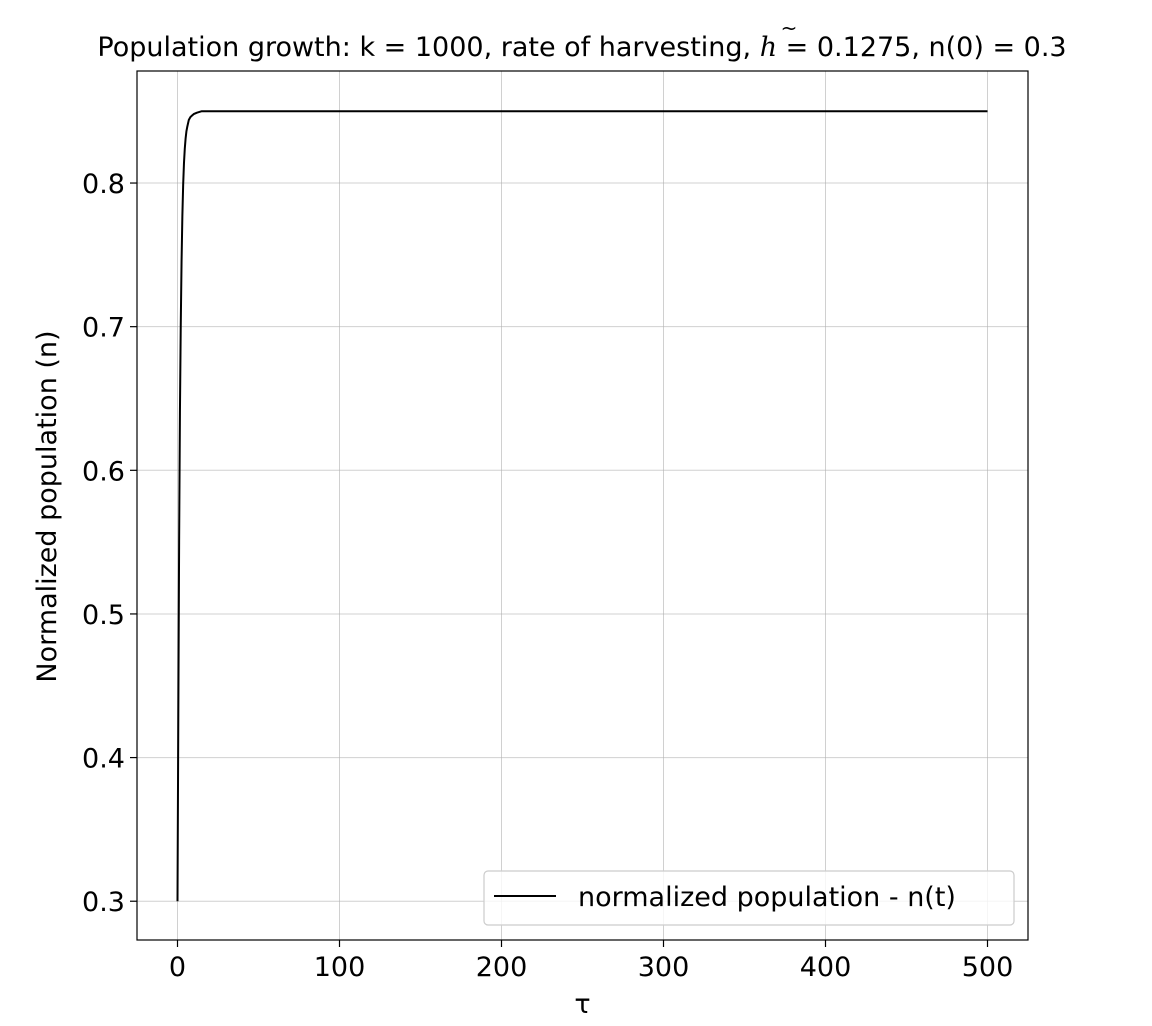  What do you see at coordinates (340, 967) in the screenshot?
I see `x-tick-label: 100` at bounding box center [340, 967].